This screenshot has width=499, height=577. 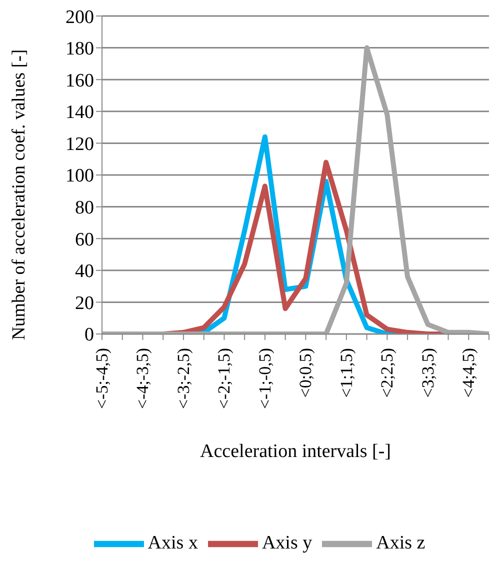 I want to click on legend-label: Axis y, so click(x=287, y=543).